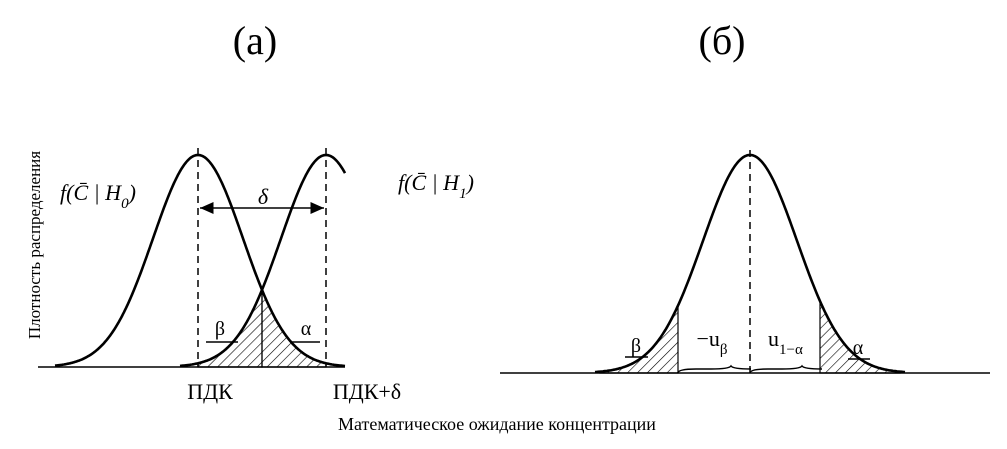  What do you see at coordinates (125, 204) in the screenshot?
I see `label-subscript: 0` at bounding box center [125, 204].